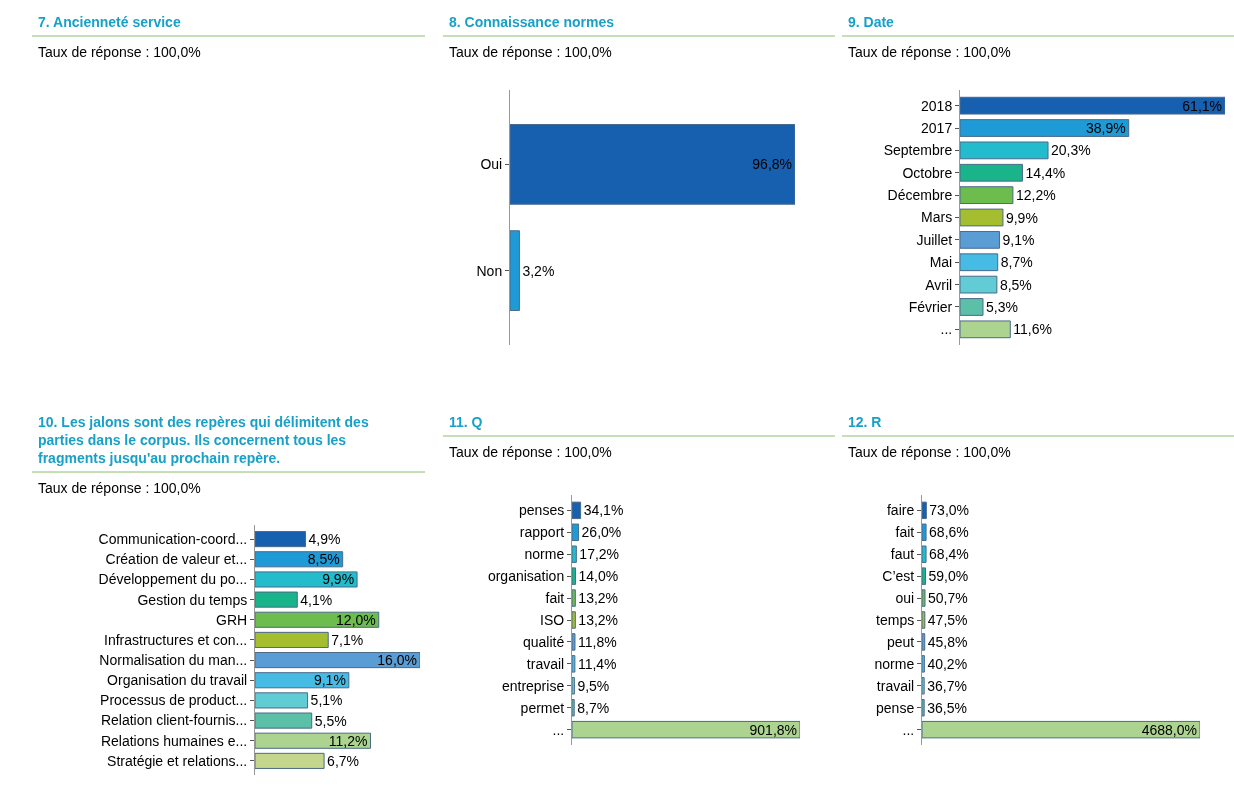 This screenshot has width=1234, height=787. I want to click on y-tick-label: temps, so click(895, 619).